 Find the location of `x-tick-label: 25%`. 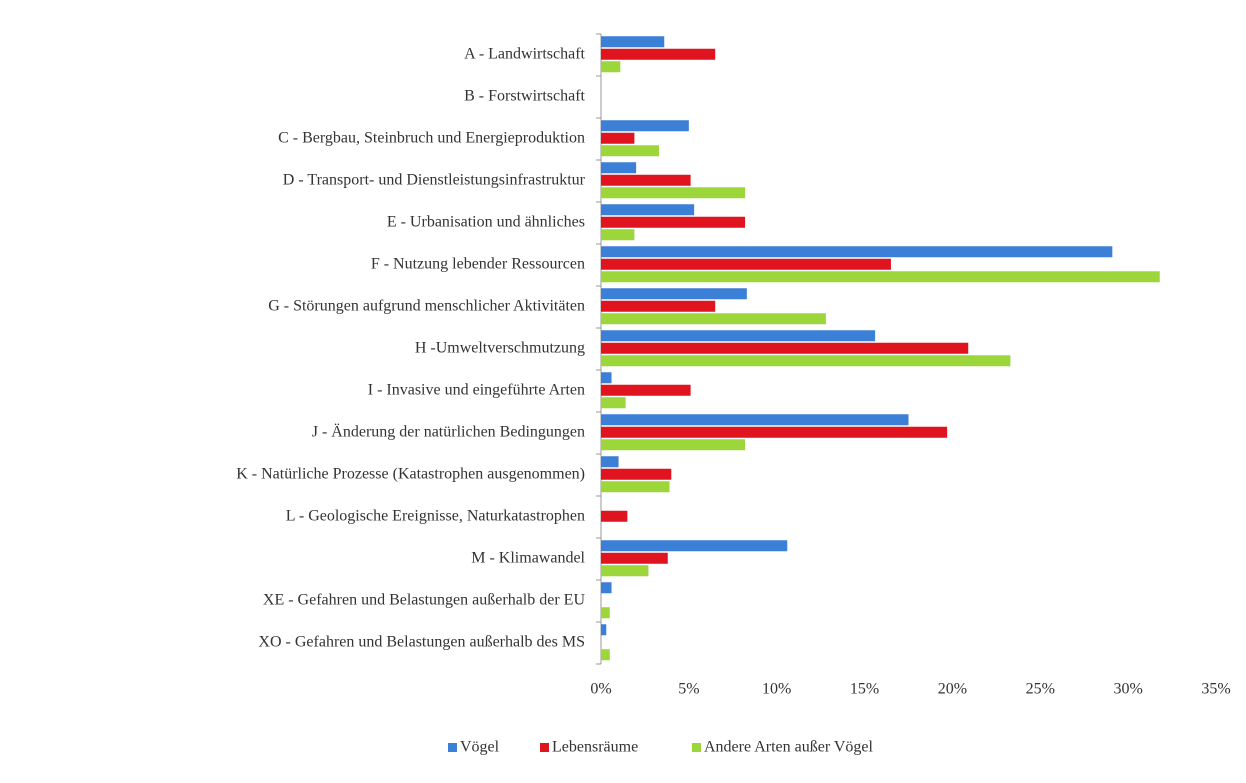

x-tick-label: 25% is located at coordinates (1040, 689).